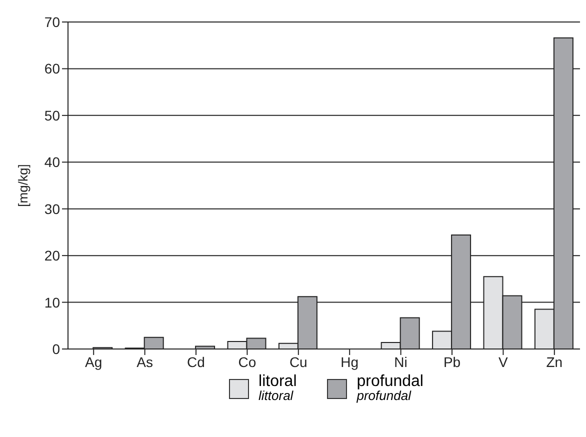  I want to click on y-tick-label: 60, so click(52, 68).